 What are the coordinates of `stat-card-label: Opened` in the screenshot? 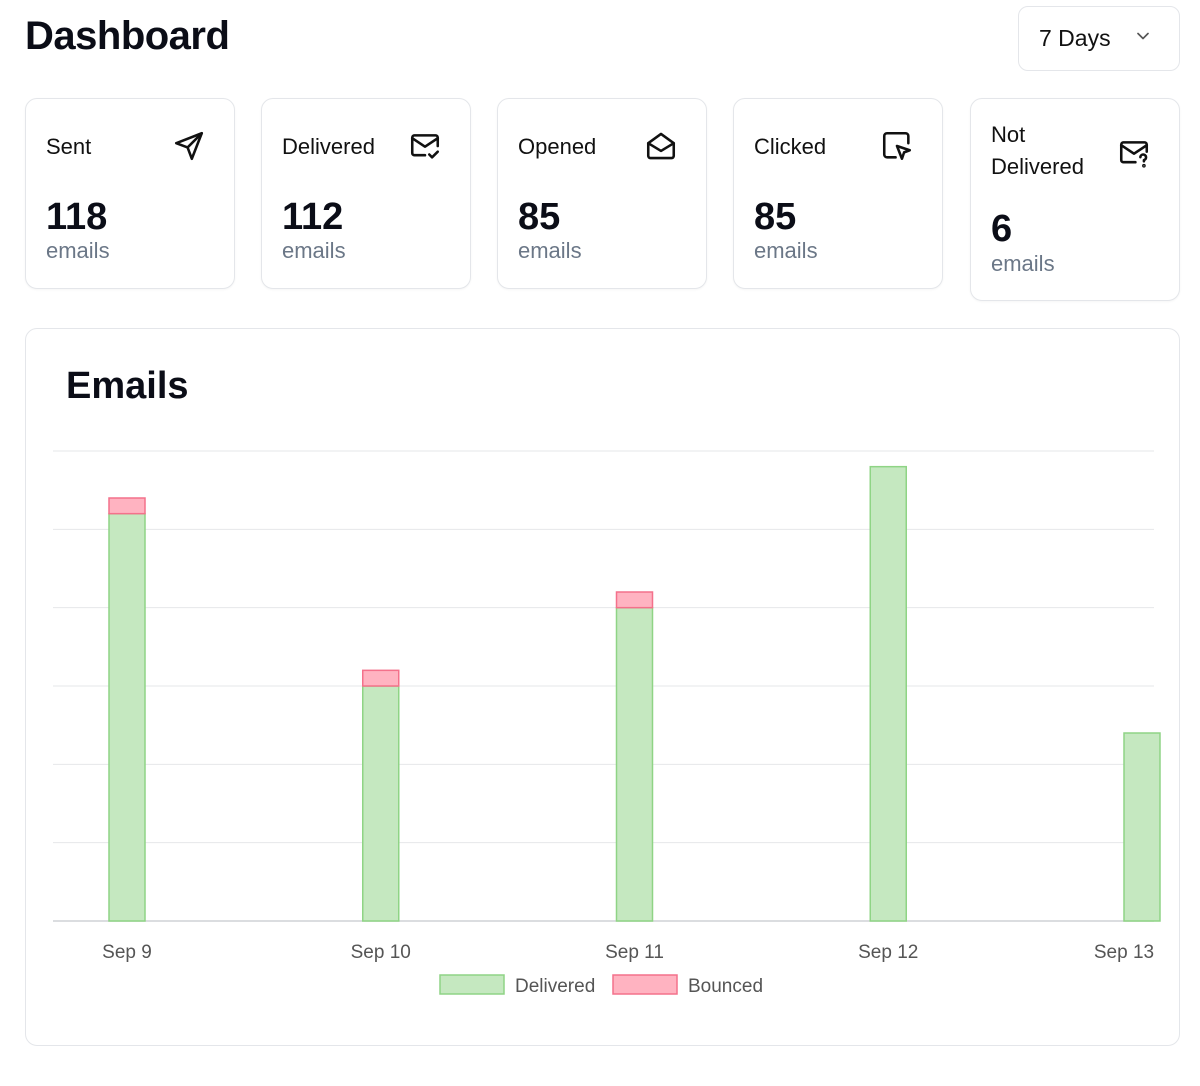 It's located at (557, 146).